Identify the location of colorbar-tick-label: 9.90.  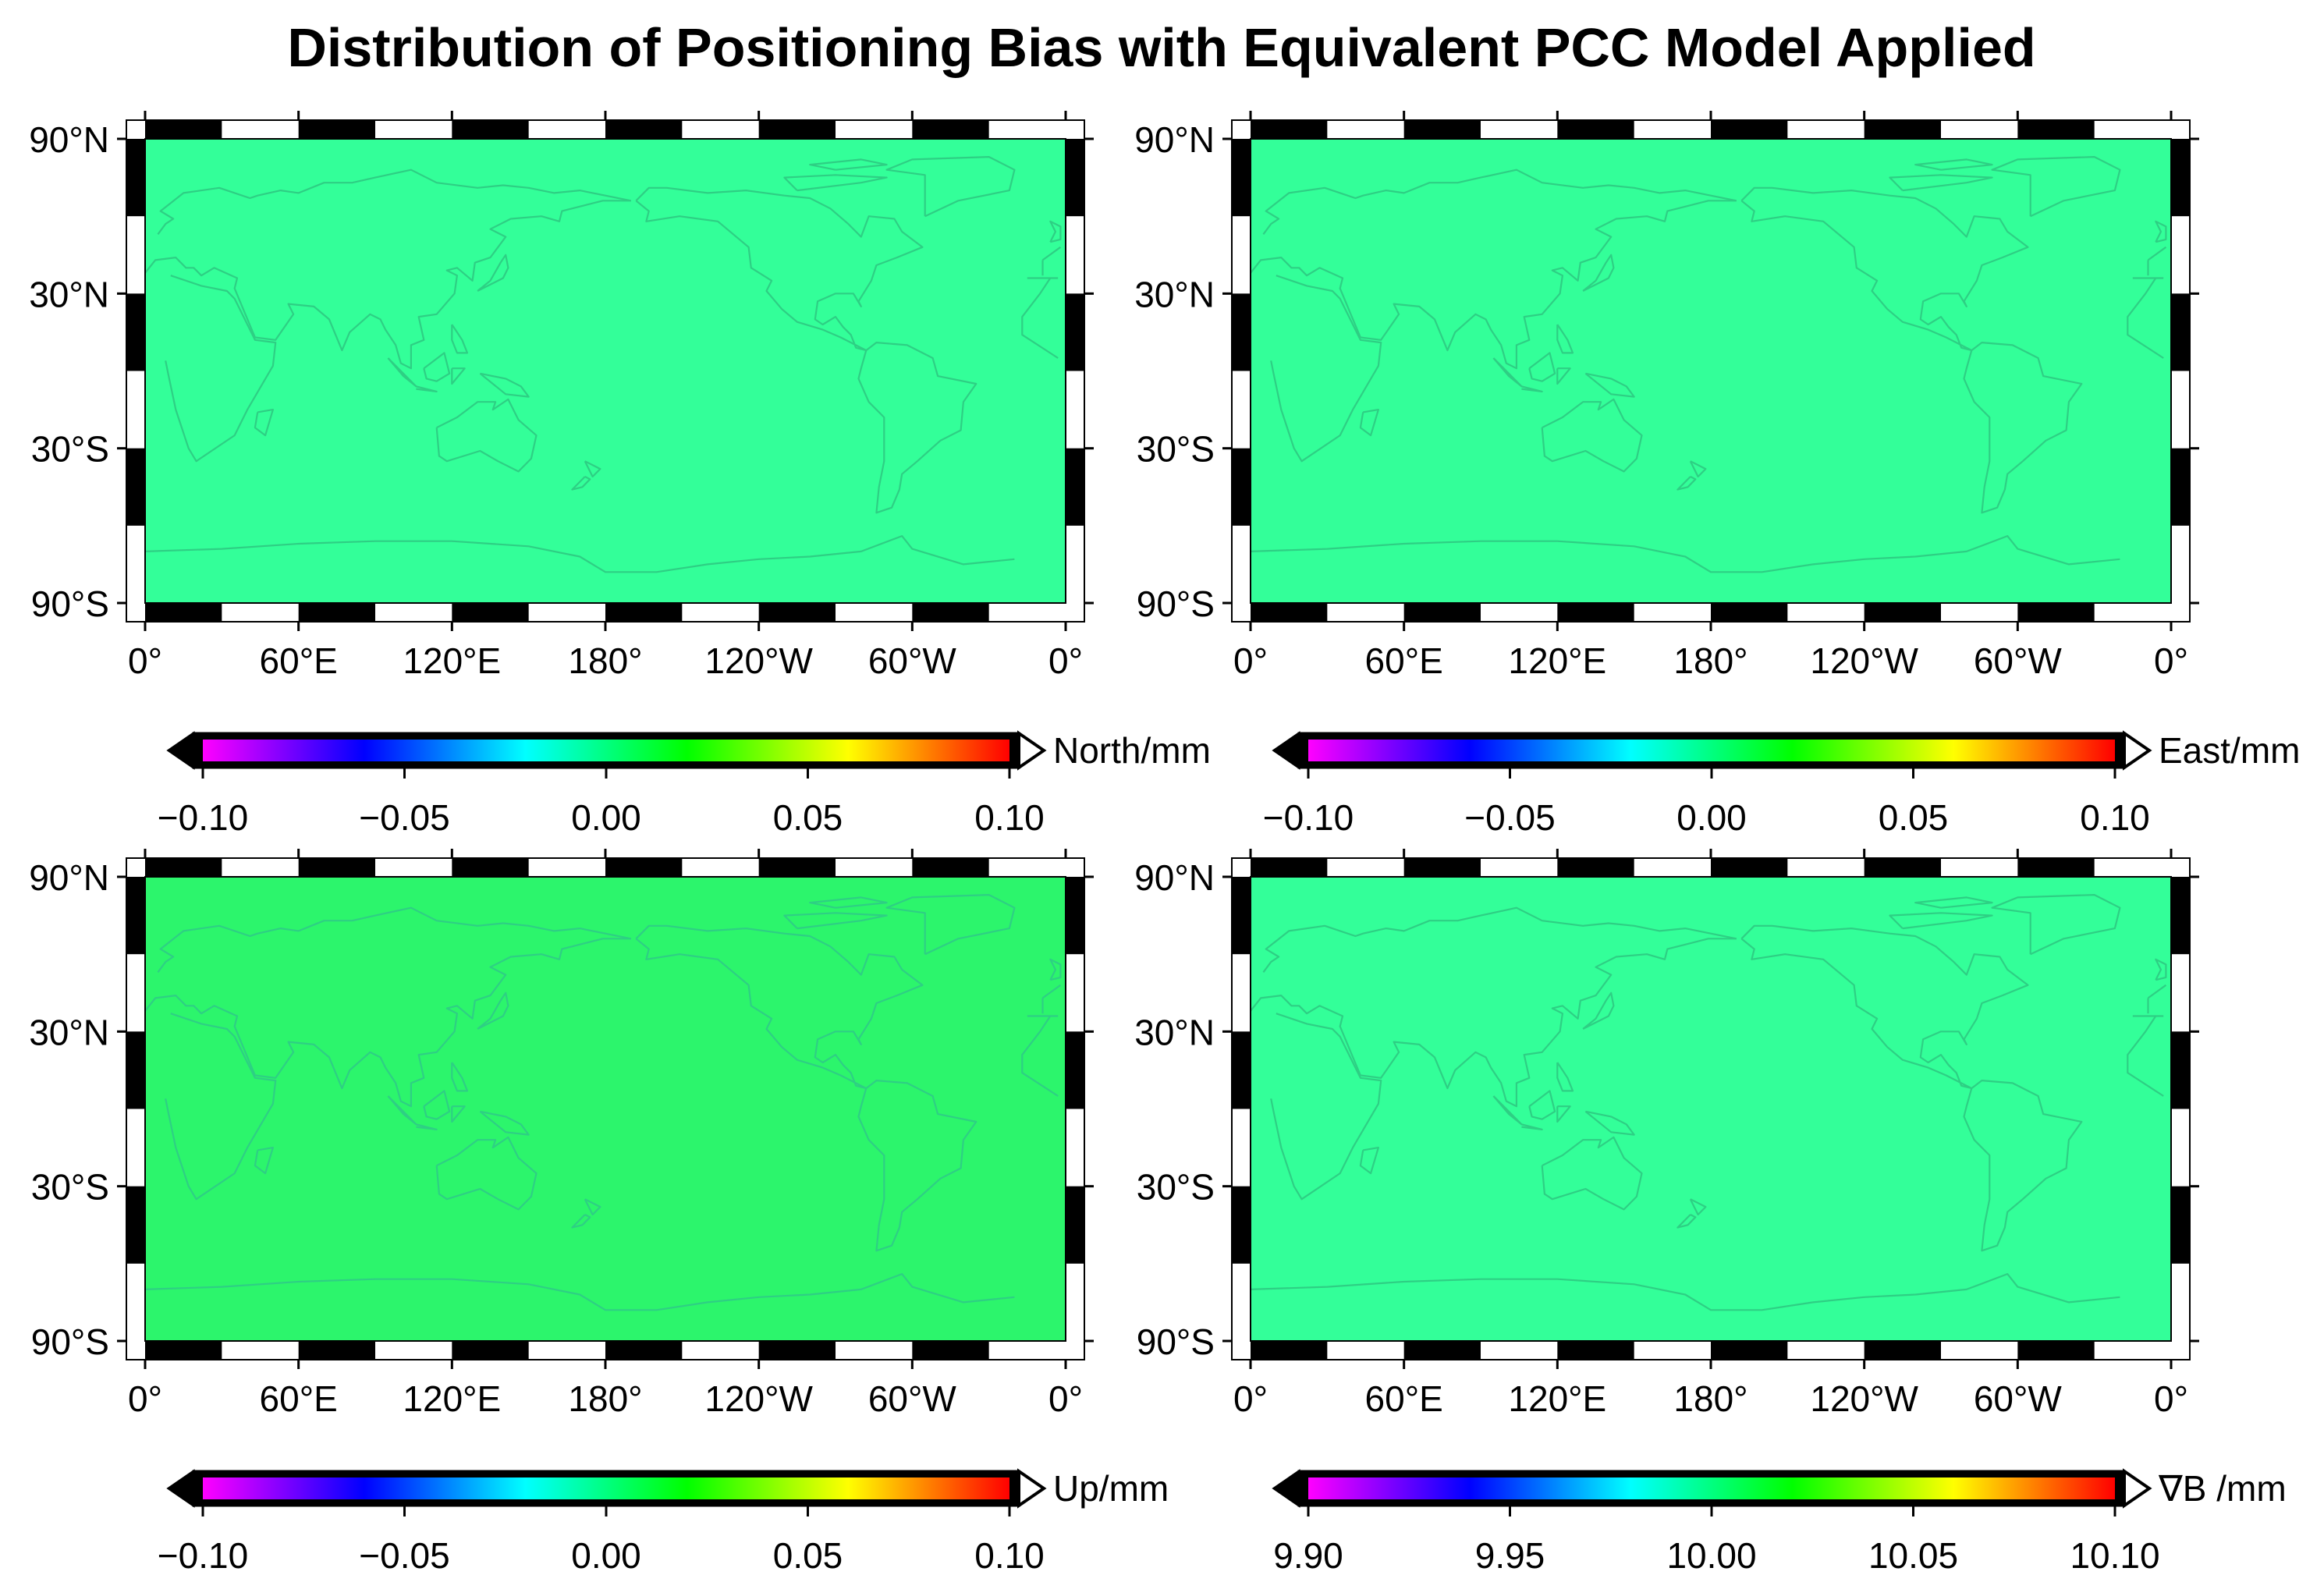
(1308, 1555).